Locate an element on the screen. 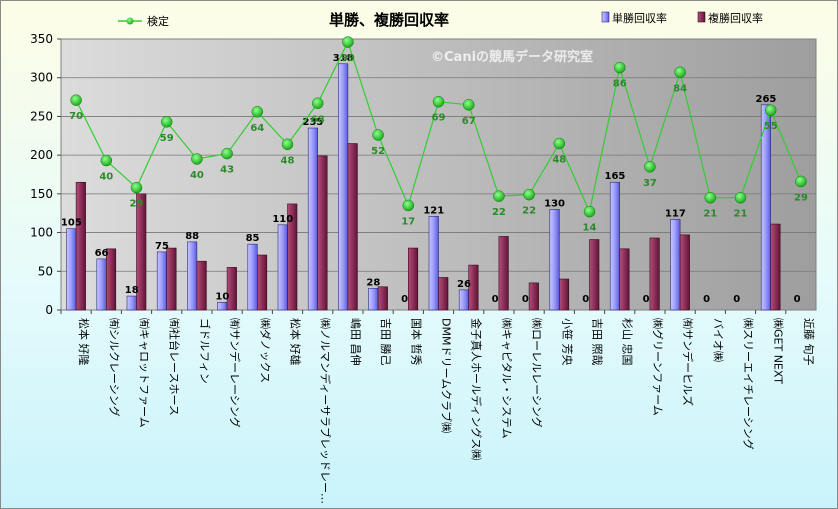 The width and height of the screenshot is (838, 509). test-point-label: 99 is located at coordinates (348, 58).